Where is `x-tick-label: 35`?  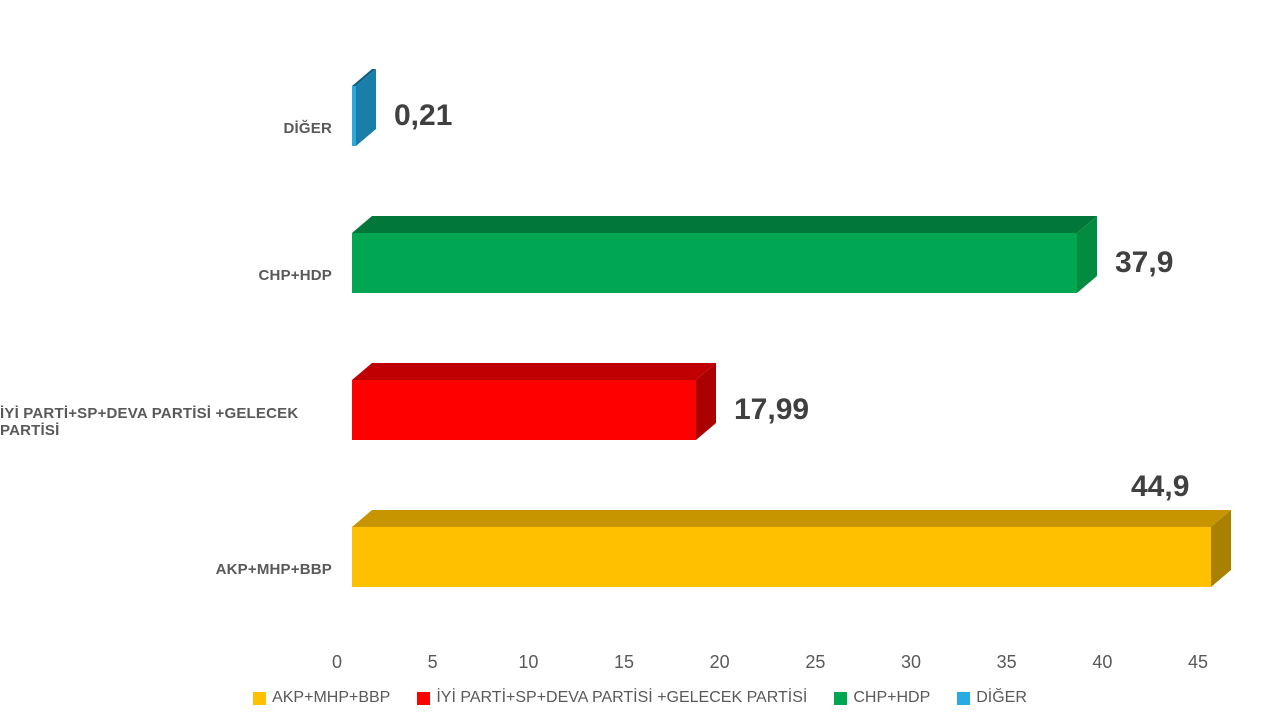 x-tick-label: 35 is located at coordinates (1006, 662).